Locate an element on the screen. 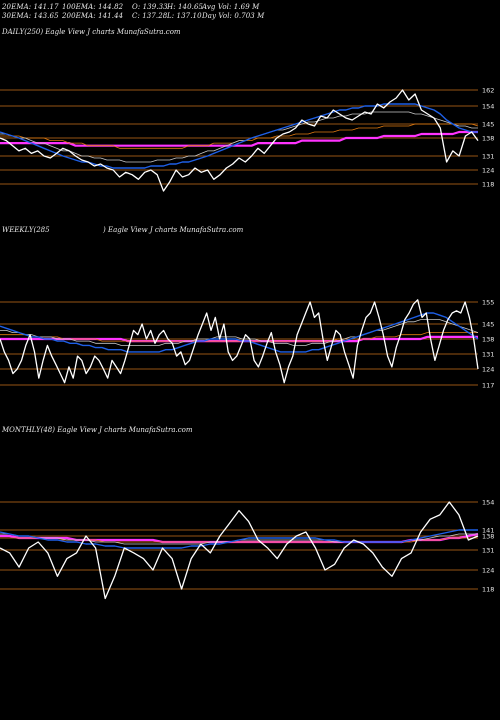  header-day-vol: Day Vol: 0.703 M is located at coordinates (233, 16).